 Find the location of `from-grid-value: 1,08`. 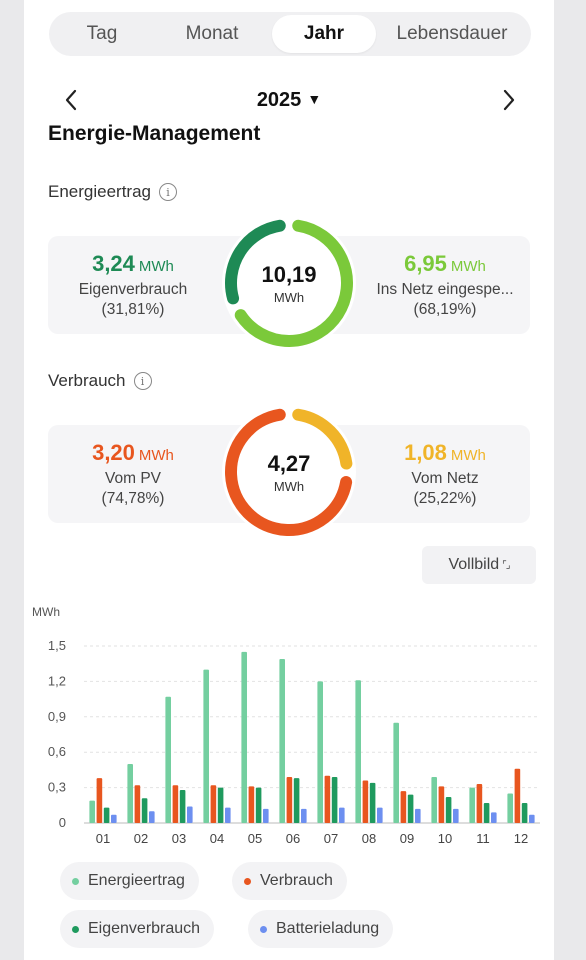

from-grid-value: 1,08 is located at coordinates (425, 452).